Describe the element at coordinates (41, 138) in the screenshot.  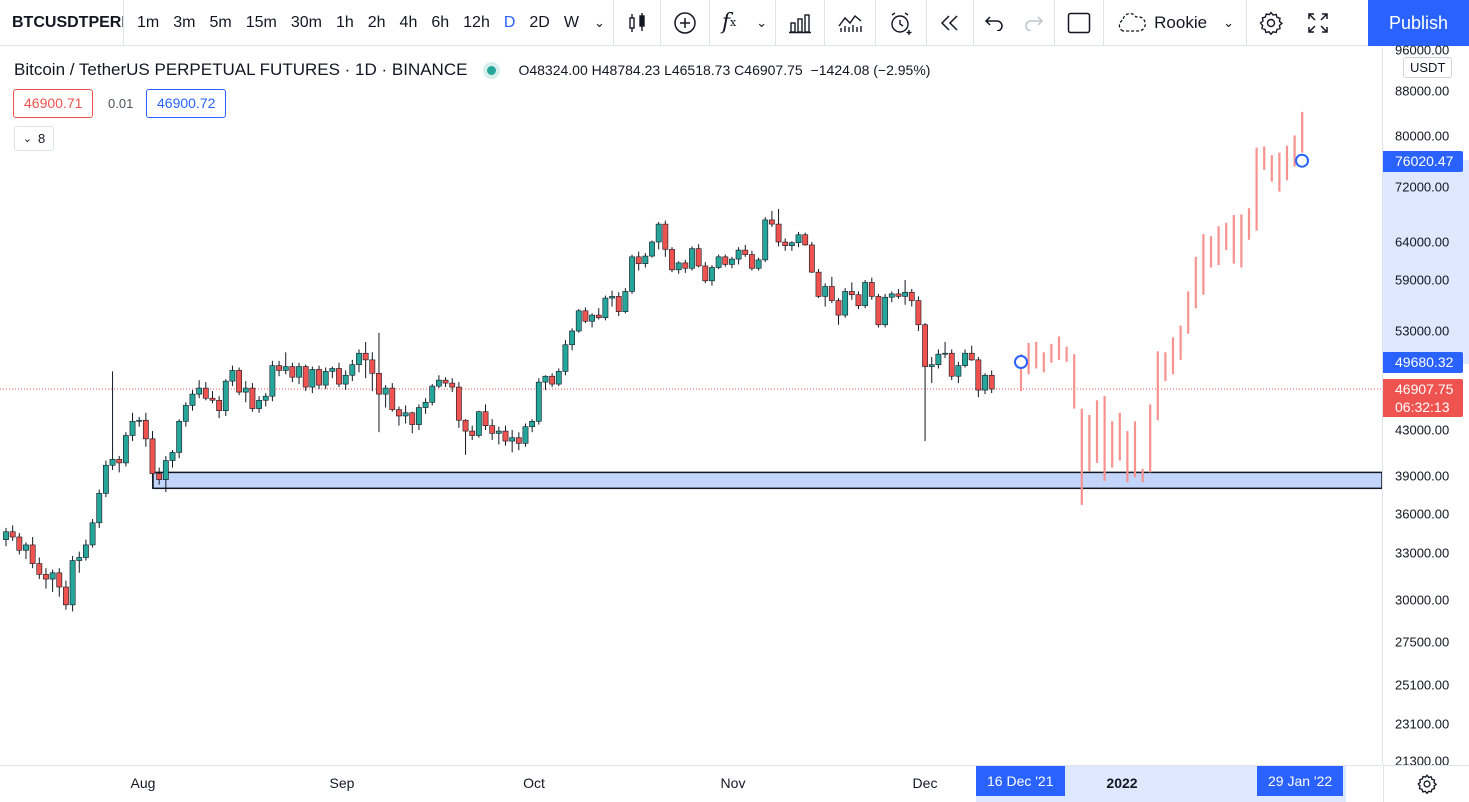
I see `indicators-count: 8` at that location.